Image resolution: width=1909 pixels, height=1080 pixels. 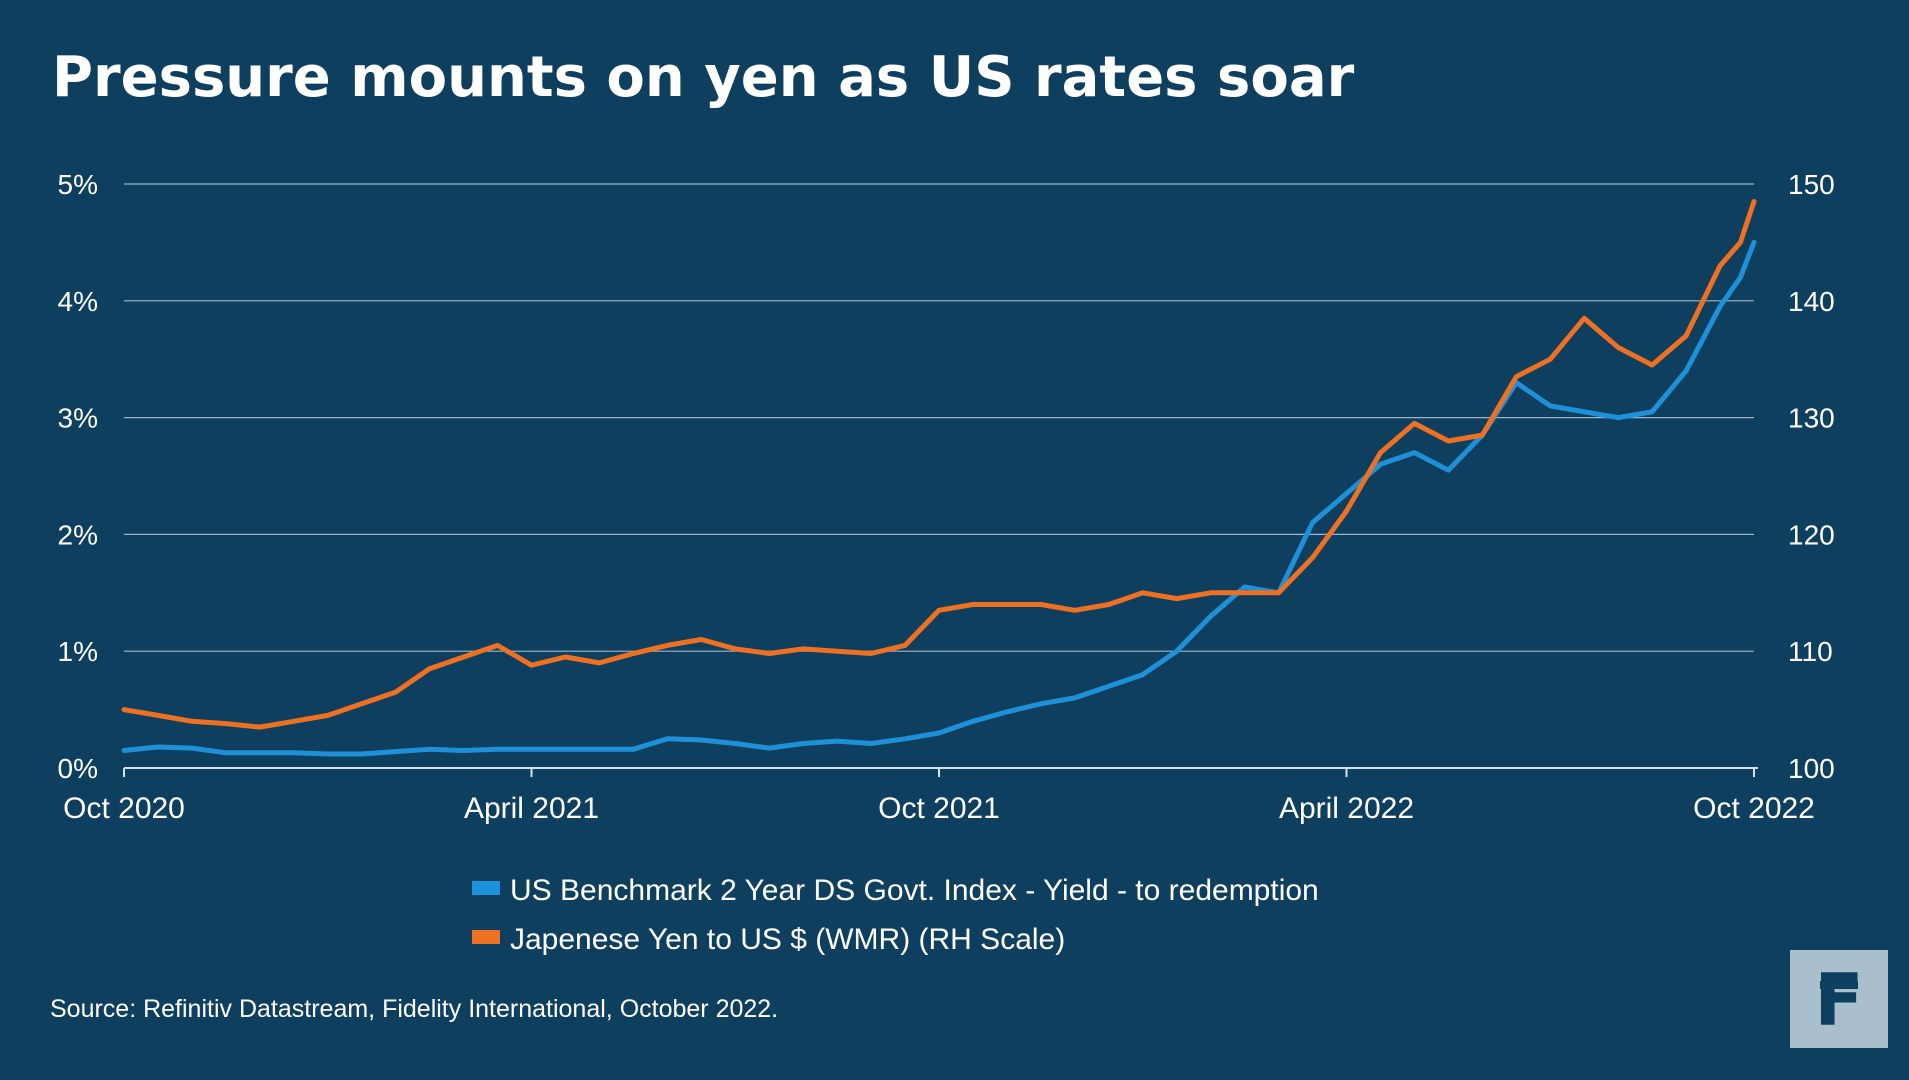 I want to click on legend-swatch-yen, so click(x=486, y=937).